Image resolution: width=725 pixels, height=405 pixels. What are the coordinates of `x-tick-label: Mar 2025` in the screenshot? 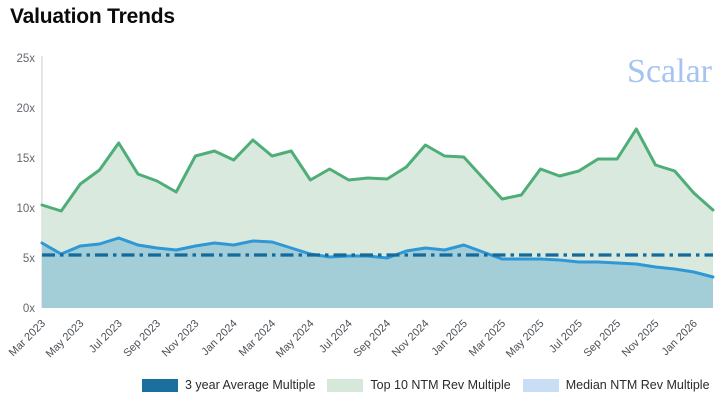 It's located at (487, 338).